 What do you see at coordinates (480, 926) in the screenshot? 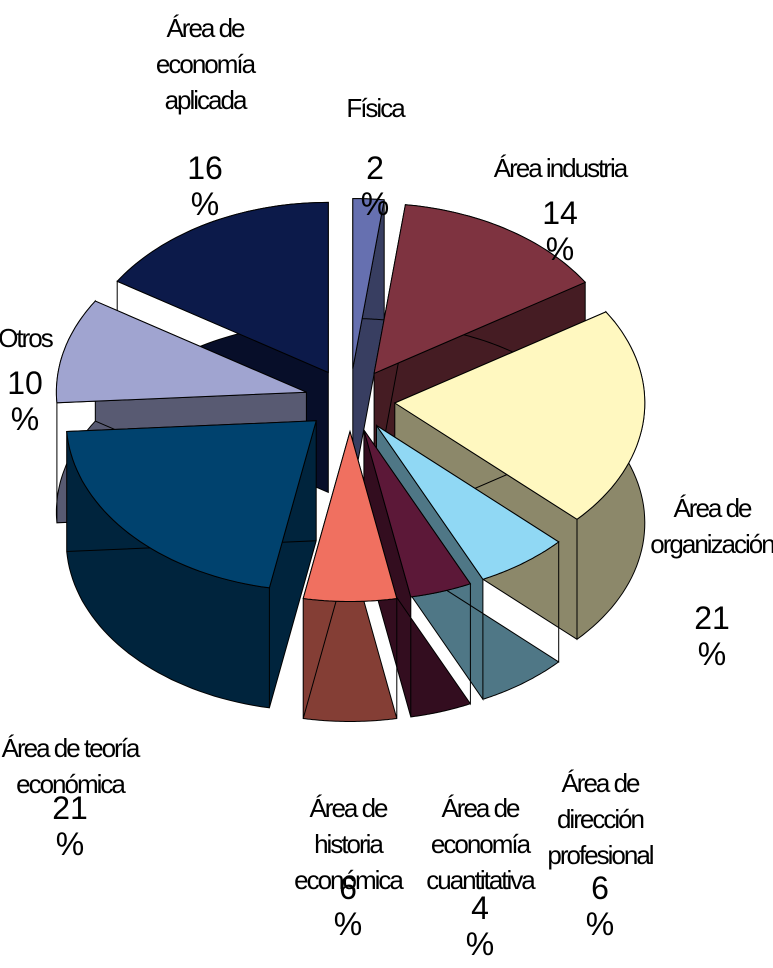
I see `value-label: 4 %` at bounding box center [480, 926].